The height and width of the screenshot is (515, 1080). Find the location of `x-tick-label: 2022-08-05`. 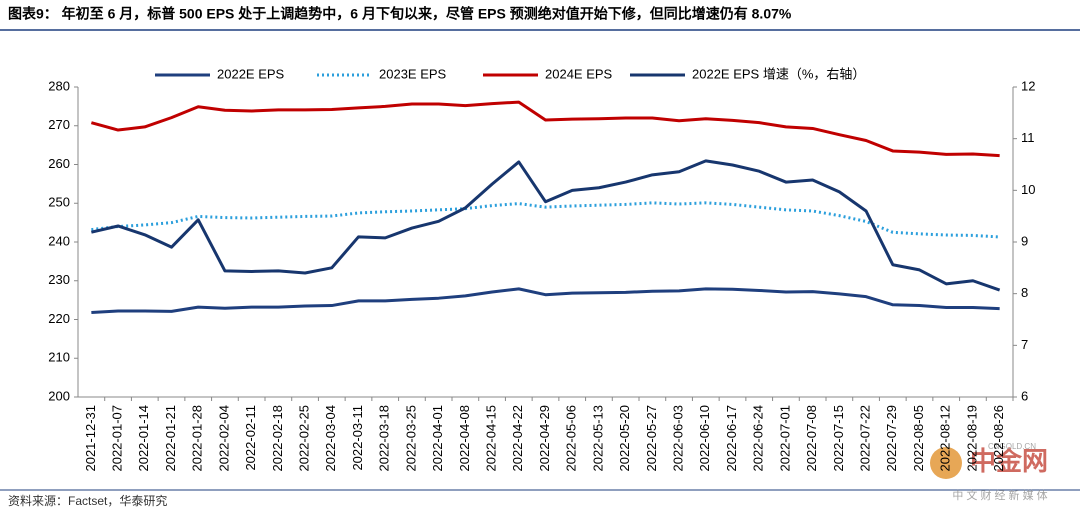

x-tick-label: 2022-08-05 is located at coordinates (918, 438).